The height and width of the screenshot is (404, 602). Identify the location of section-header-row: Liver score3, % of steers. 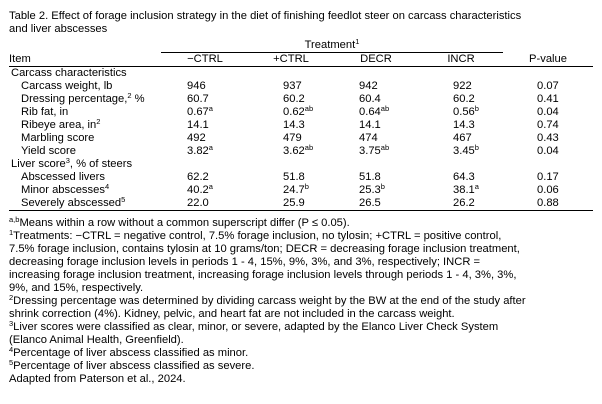
(301, 163).